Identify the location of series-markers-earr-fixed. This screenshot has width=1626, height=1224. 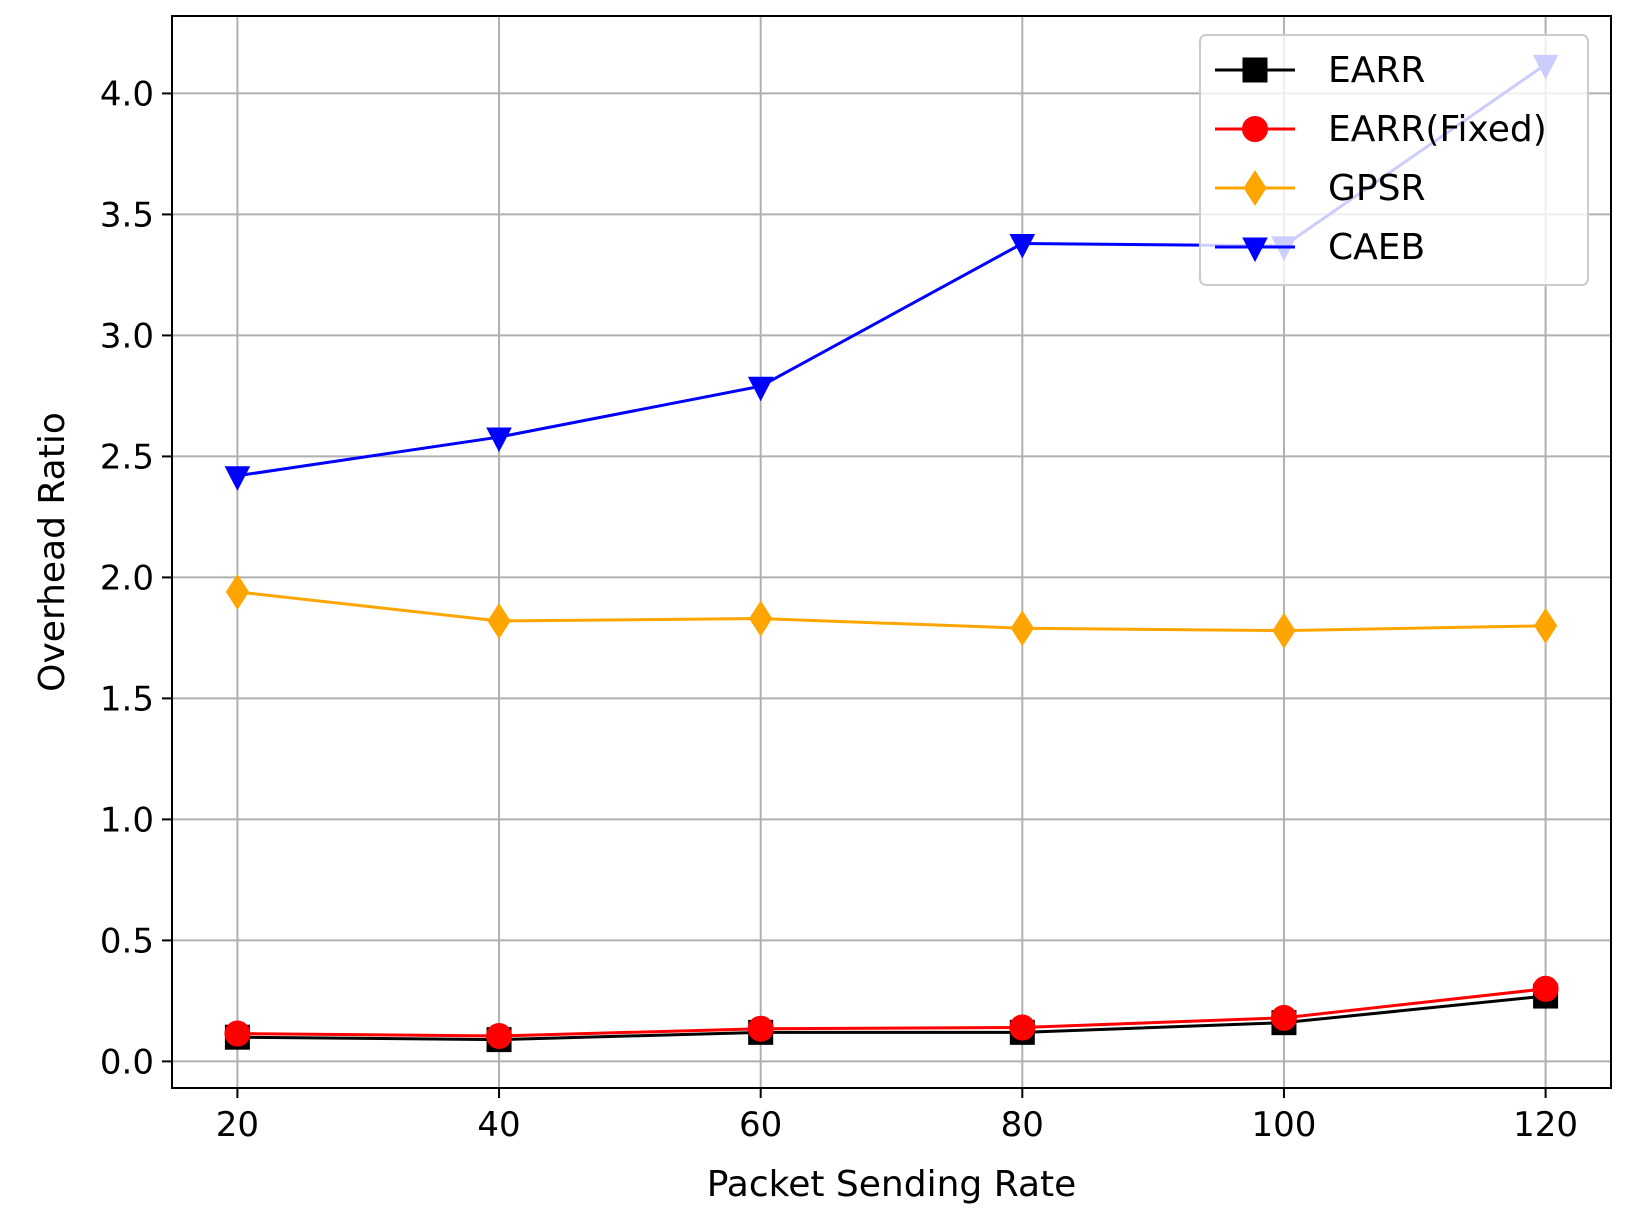
(891, 1012).